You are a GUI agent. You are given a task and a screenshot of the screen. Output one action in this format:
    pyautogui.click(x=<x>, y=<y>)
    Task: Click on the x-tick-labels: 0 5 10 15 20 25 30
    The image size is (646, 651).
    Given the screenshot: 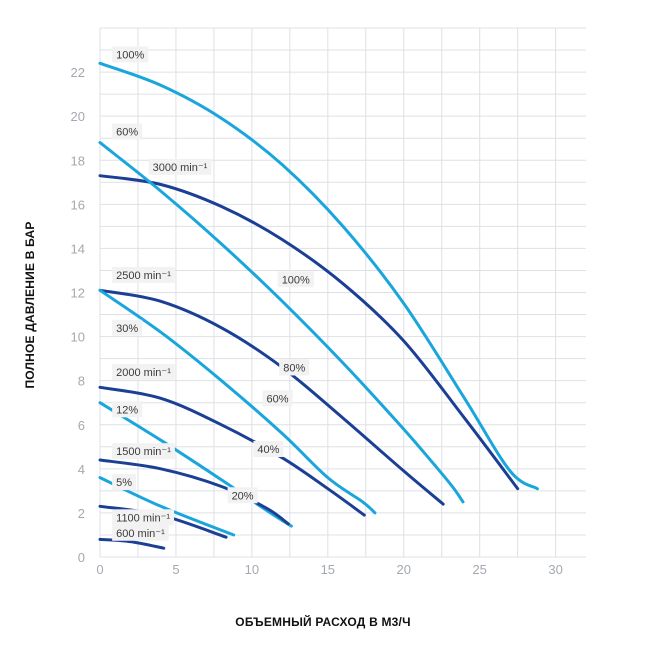 What is the action you would take?
    pyautogui.click(x=329, y=569)
    